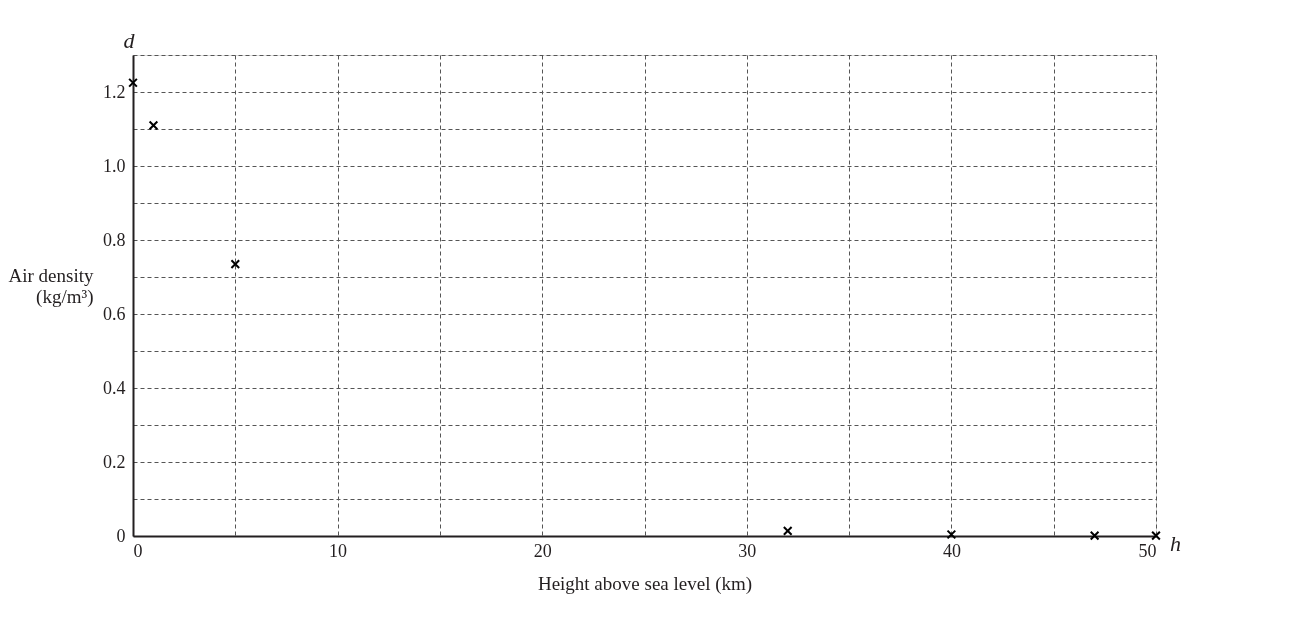 The height and width of the screenshot is (637, 1311). What do you see at coordinates (338, 550) in the screenshot?
I see `x-tick-label: 10` at bounding box center [338, 550].